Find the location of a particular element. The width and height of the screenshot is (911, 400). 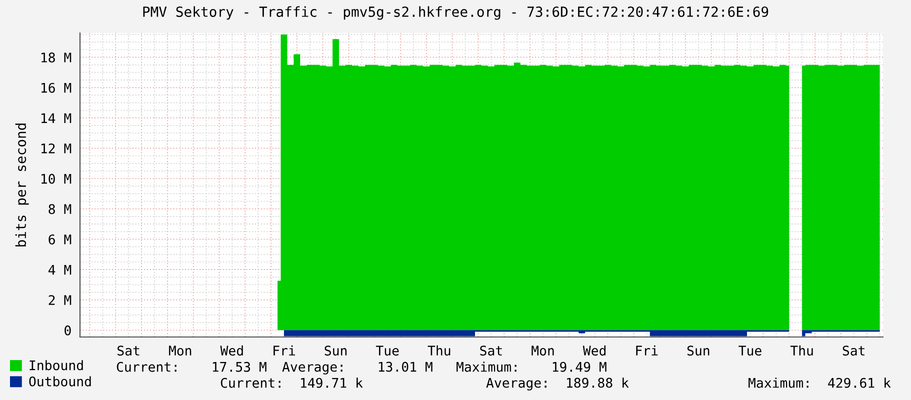

legend-label: Inbound is located at coordinates (56, 365).